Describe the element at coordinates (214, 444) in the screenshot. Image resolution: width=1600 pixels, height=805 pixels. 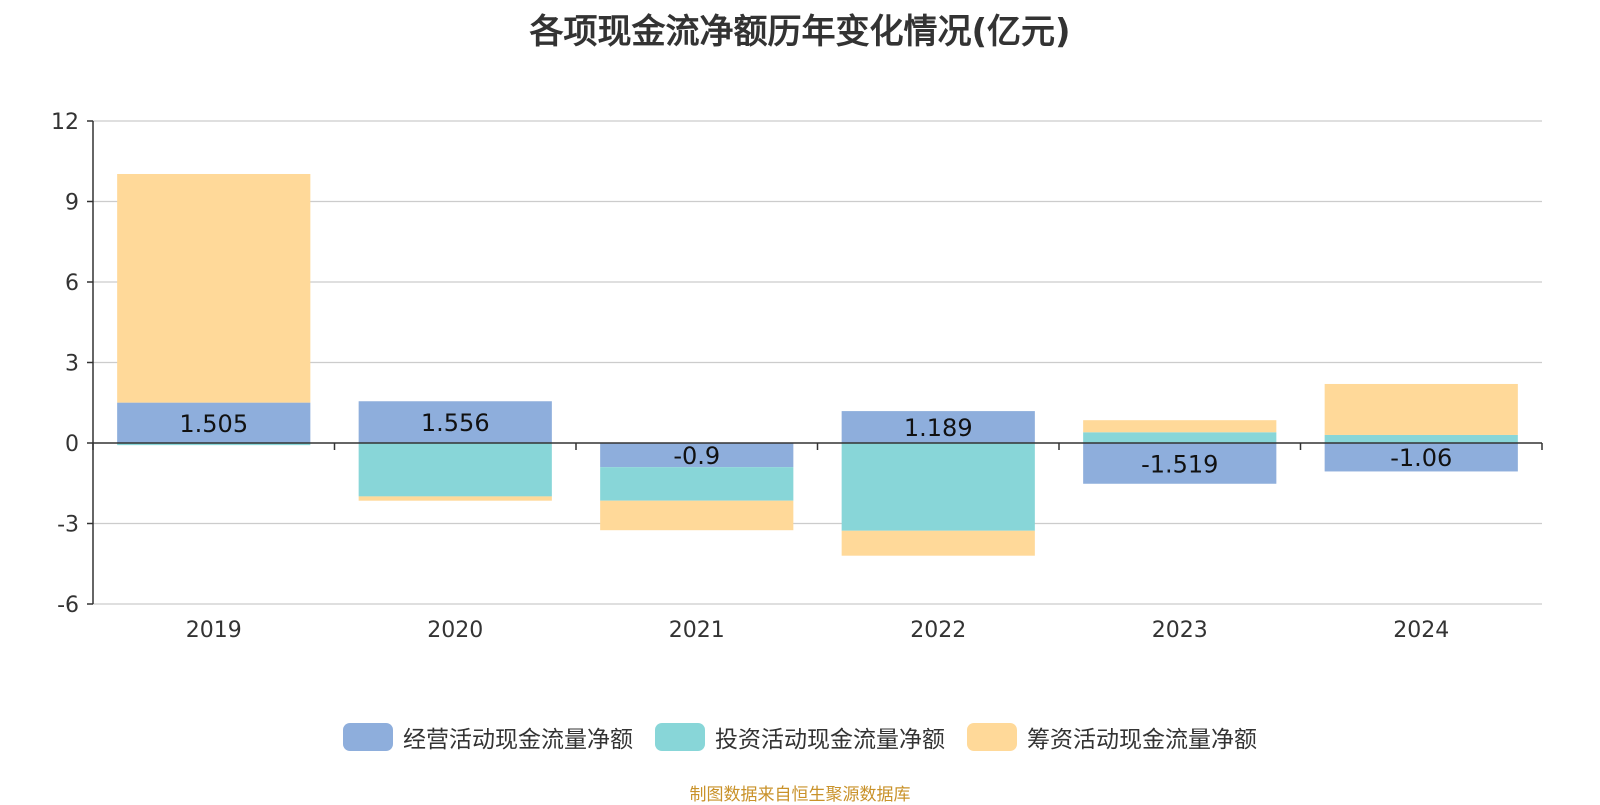
I see `bar-investing-2019` at that location.